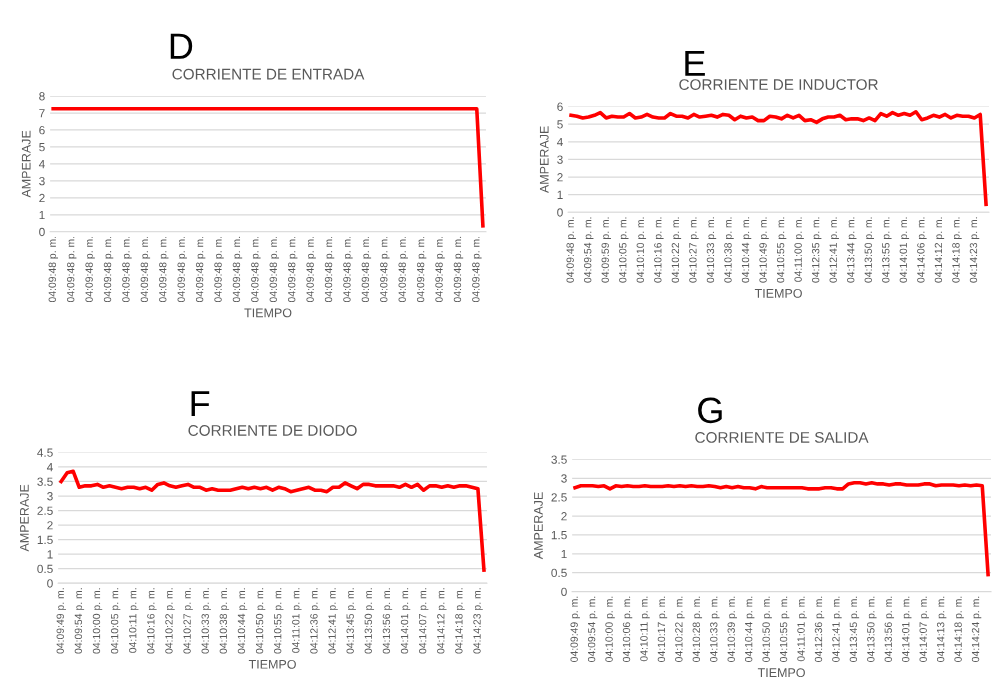 The image size is (1002, 696). I want to click on x-tick-label: 04:13:55 p. m., so click(887, 250).